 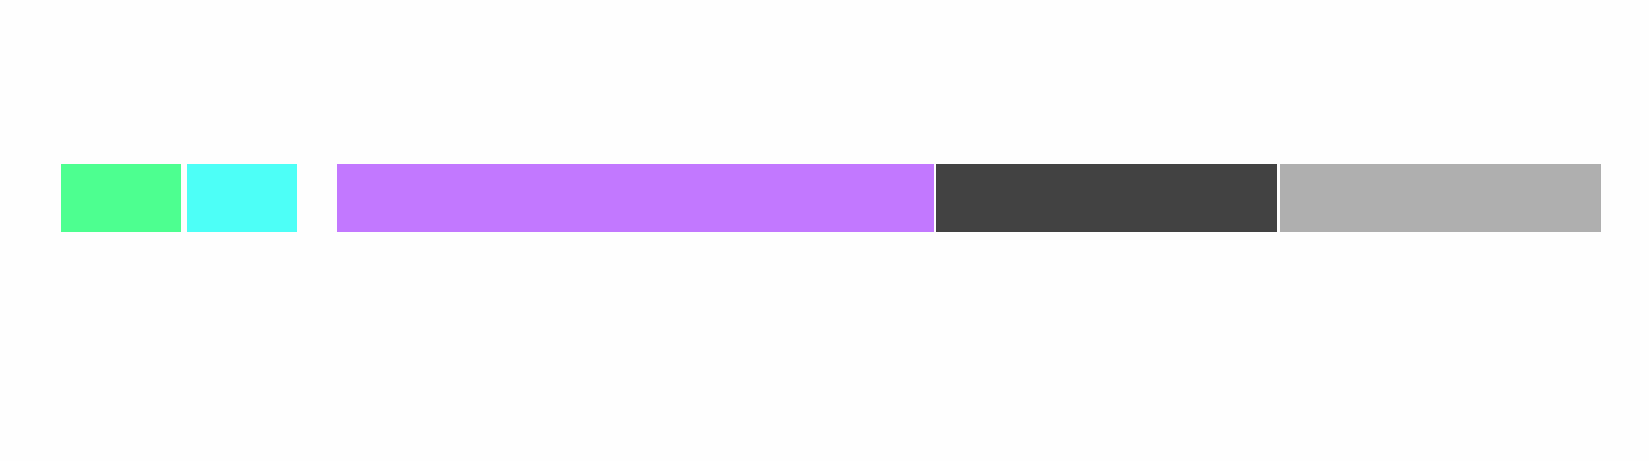 What do you see at coordinates (1440, 198) in the screenshot?
I see `light-gray-block` at bounding box center [1440, 198].